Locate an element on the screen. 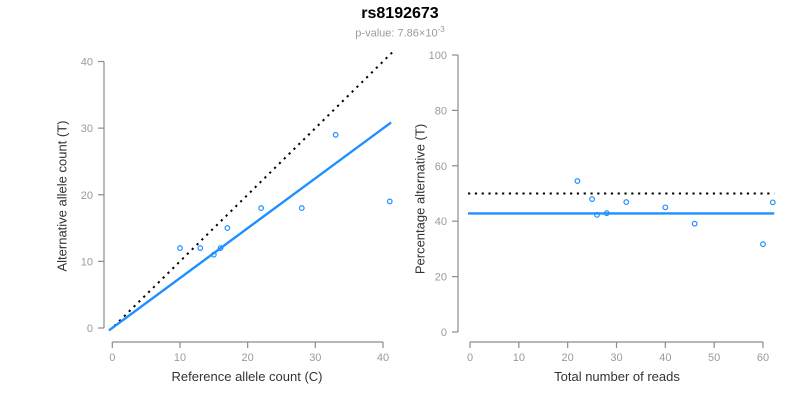  right-xaxis-label: Total number of reads is located at coordinates (617, 376).